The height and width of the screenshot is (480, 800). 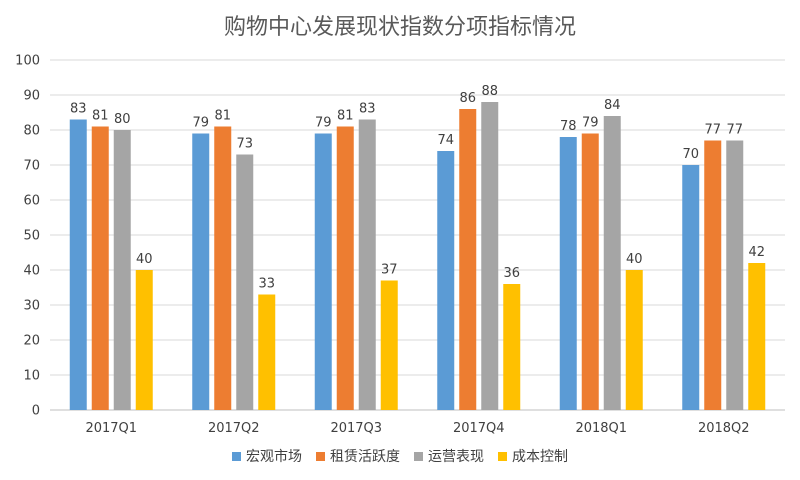 I want to click on data-label: 73, so click(x=244, y=144).